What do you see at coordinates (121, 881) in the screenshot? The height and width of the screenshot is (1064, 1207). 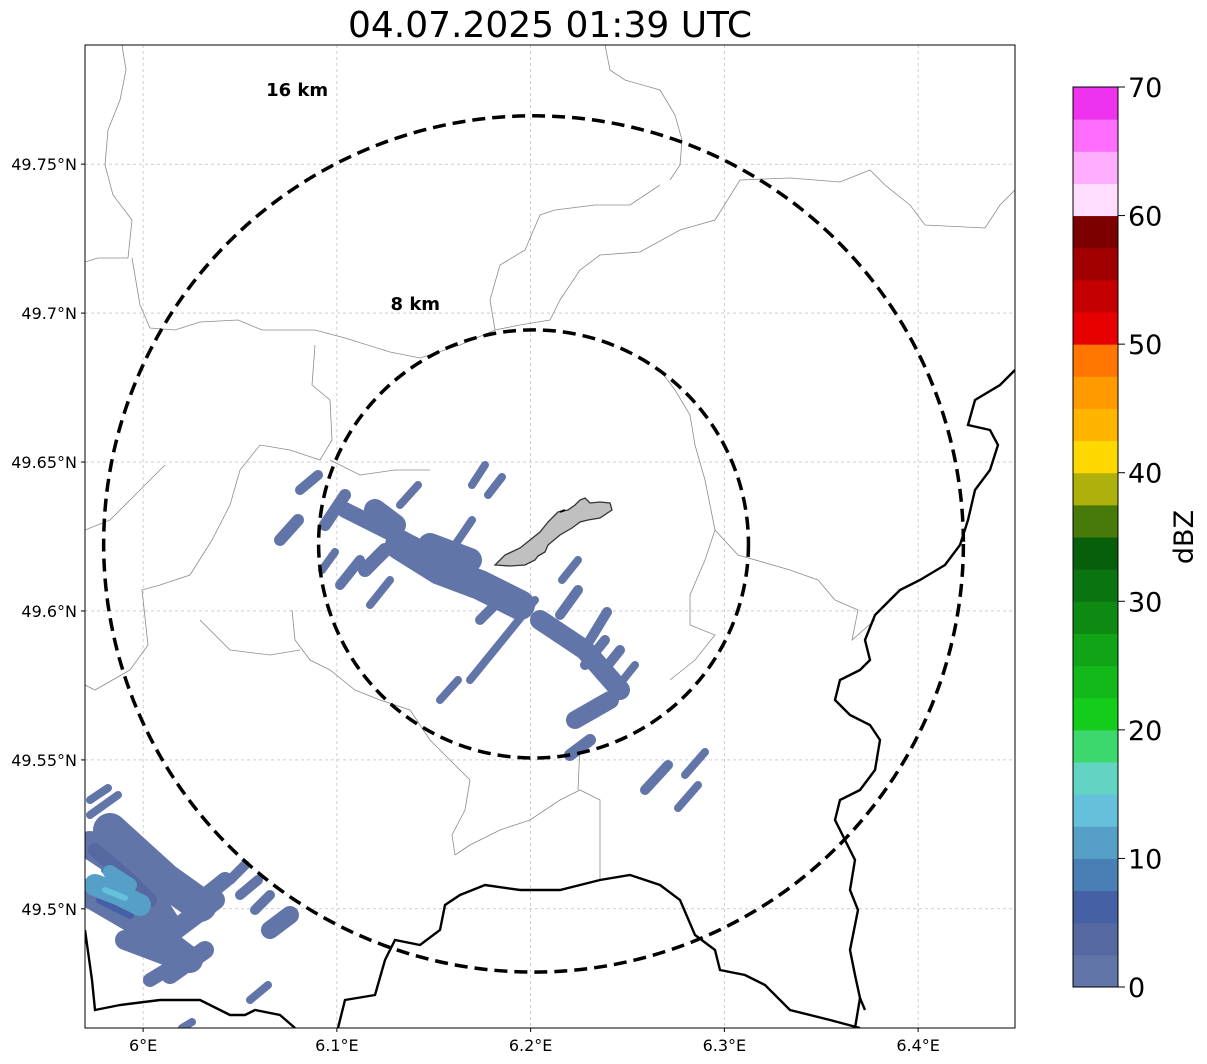 I see `radar-echoes-weak` at bounding box center [121, 881].